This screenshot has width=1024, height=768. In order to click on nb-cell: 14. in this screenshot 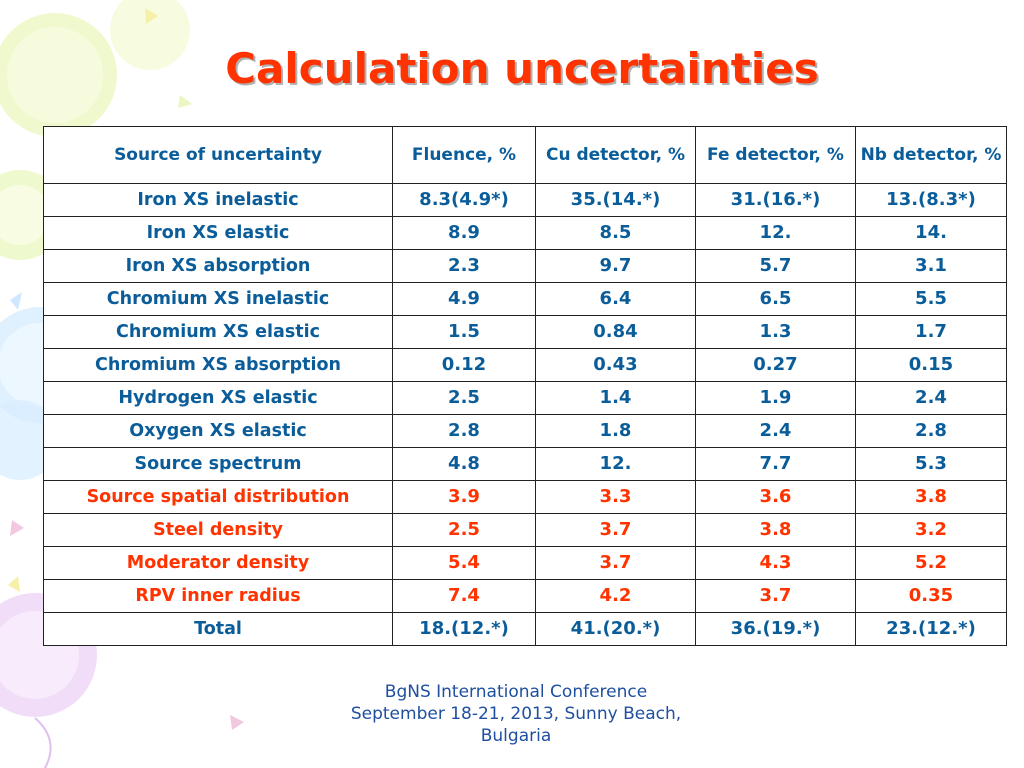, I will do `click(931, 233)`.